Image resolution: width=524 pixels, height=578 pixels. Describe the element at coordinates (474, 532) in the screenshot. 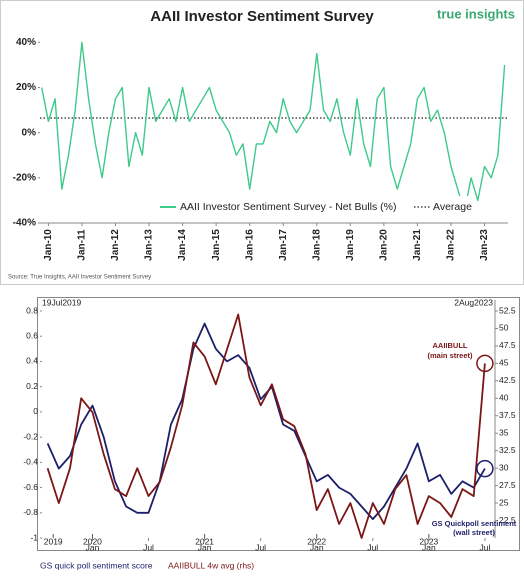

I see `annotation: (wall street)` at that location.